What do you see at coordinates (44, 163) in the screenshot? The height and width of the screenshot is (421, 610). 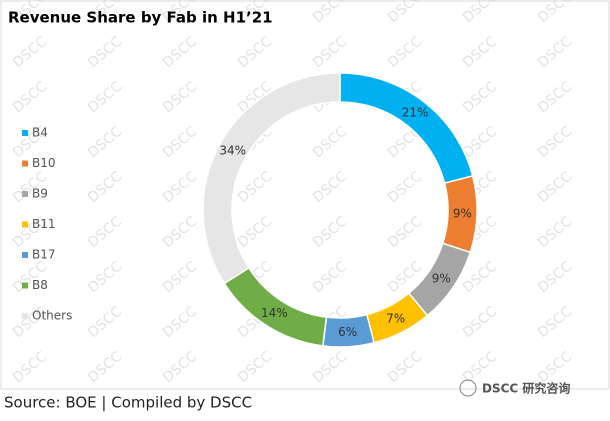 I see `legend-label: B10` at bounding box center [44, 163].